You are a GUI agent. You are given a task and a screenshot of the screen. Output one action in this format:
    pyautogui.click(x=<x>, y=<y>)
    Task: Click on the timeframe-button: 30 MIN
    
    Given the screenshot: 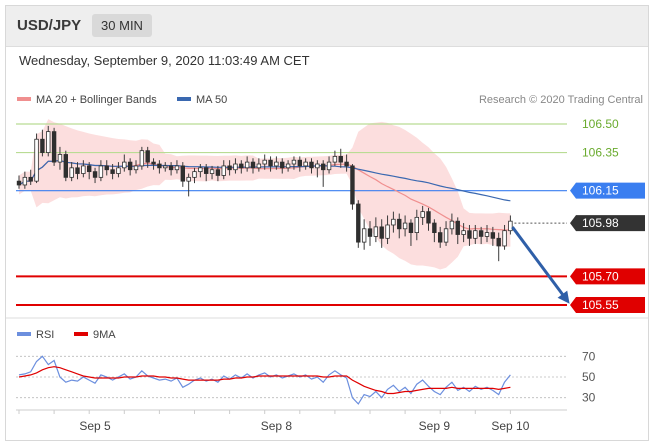 What is the action you would take?
    pyautogui.click(x=122, y=25)
    